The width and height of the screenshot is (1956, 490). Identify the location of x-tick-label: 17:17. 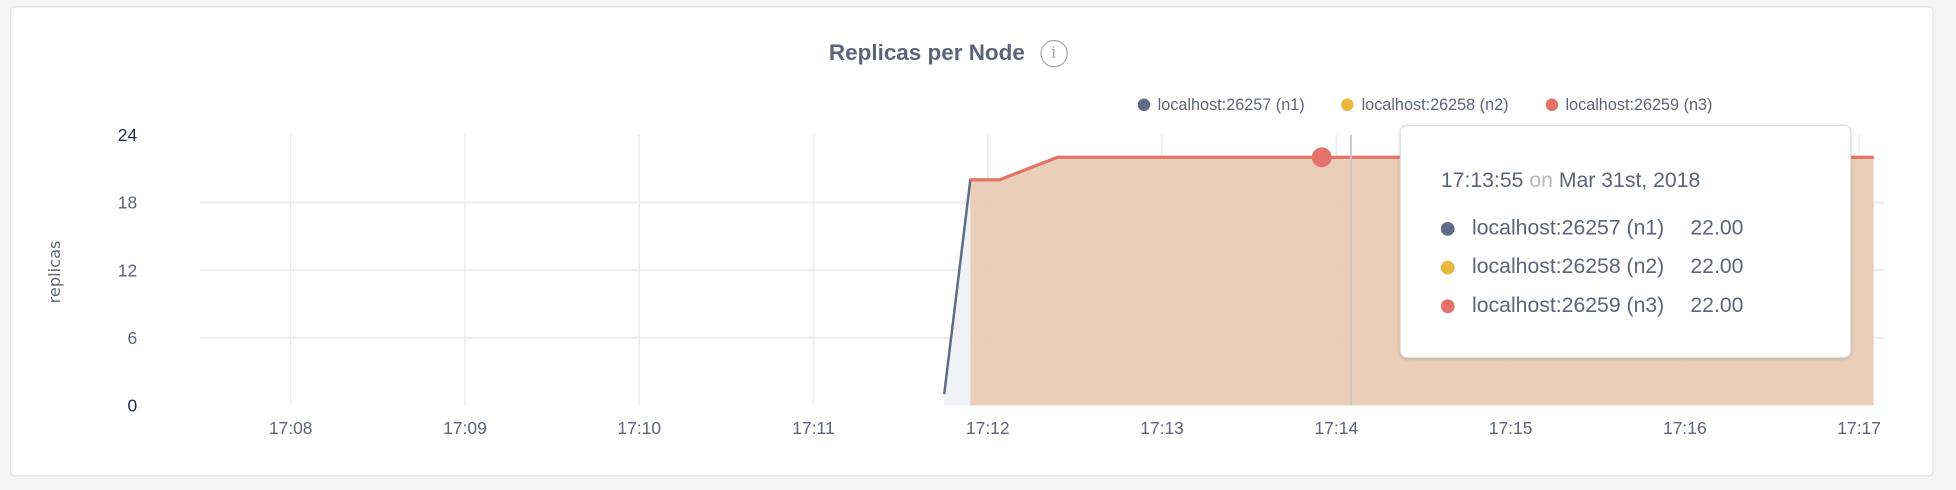
(1859, 428).